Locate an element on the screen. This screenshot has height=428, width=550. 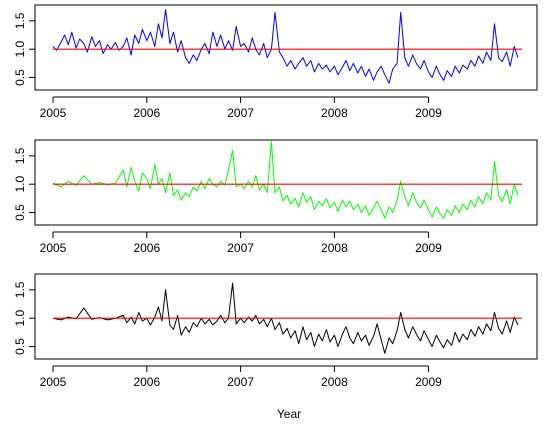
y-tick-label-2-3: 1.5 is located at coordinates (20, 155).